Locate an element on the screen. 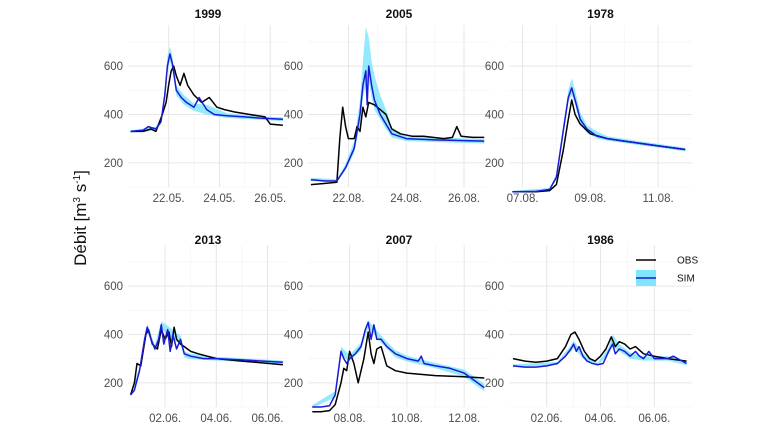 The image size is (760, 445). panel-1978: 07.08. 09.08. 11.08. 200 400 600 1978 is located at coordinates (588, 106).